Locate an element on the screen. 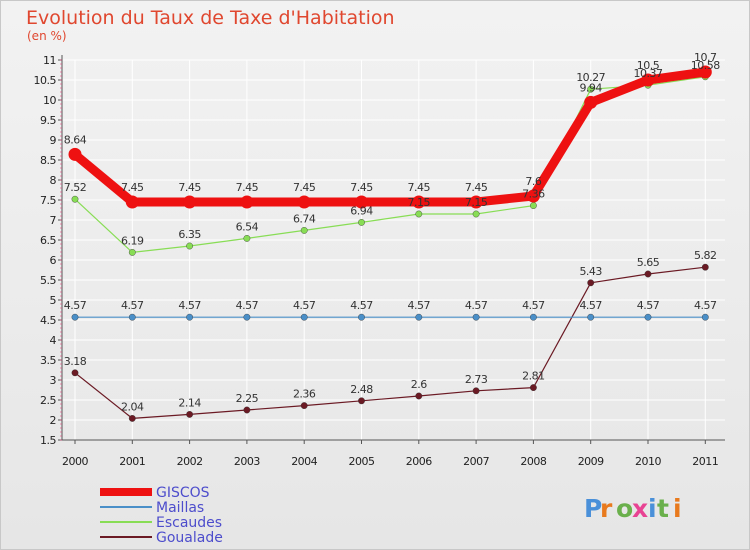  data-label: 6.74 is located at coordinates (304, 218).